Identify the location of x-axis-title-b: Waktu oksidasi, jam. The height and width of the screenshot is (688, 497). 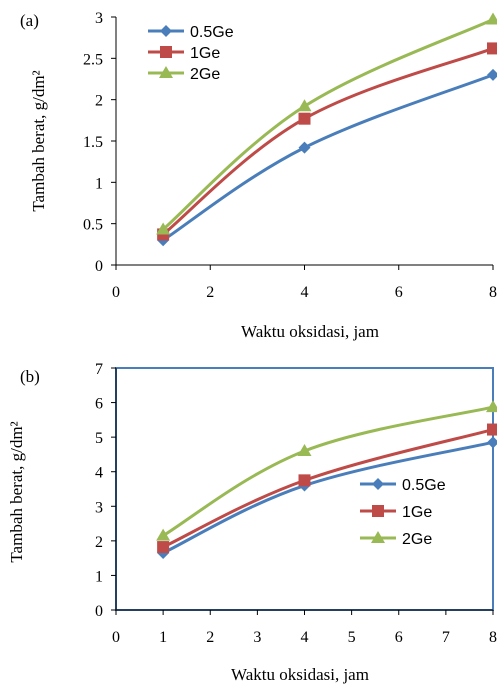
(300, 674).